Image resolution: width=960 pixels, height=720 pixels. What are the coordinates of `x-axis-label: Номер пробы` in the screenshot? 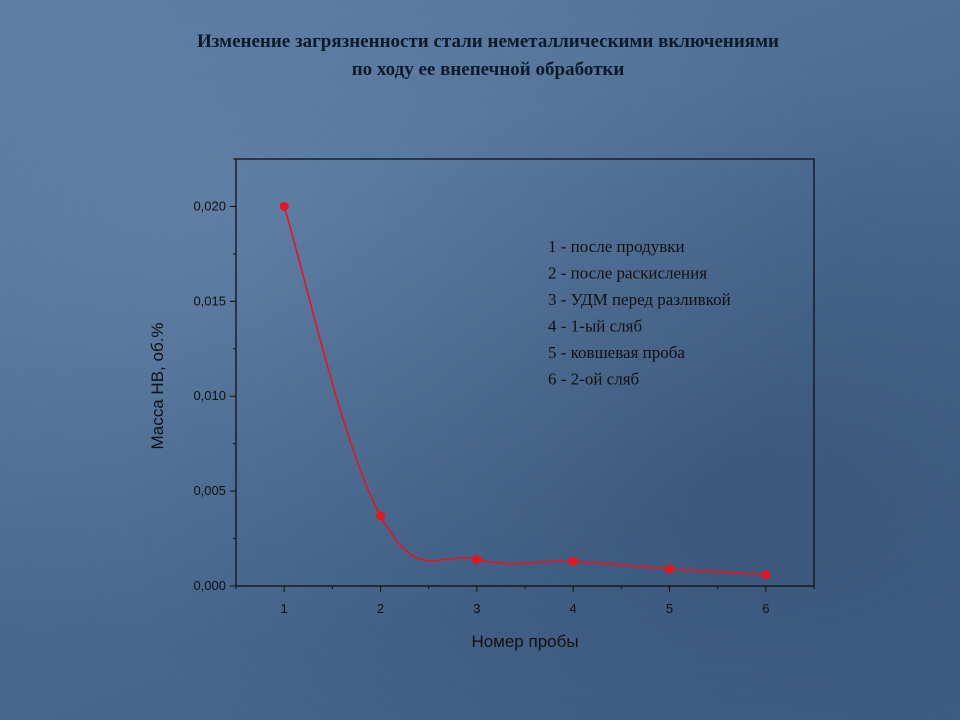 It's located at (524, 641).